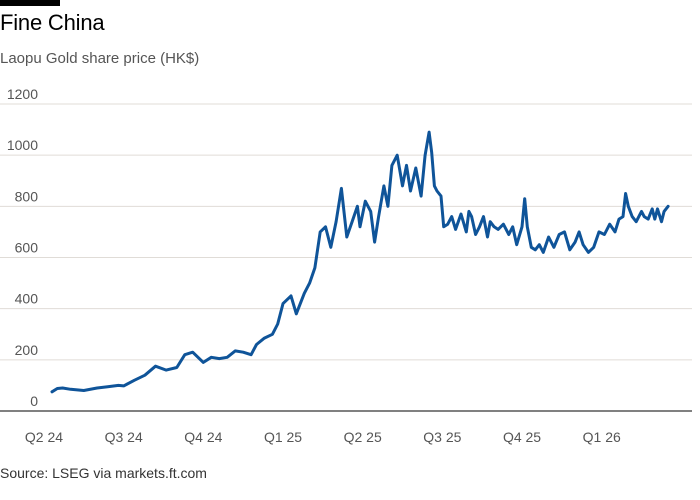 The height and width of the screenshot is (500, 700). Describe the element at coordinates (602, 437) in the screenshot. I see `x-tick-label: Q1 26` at that location.